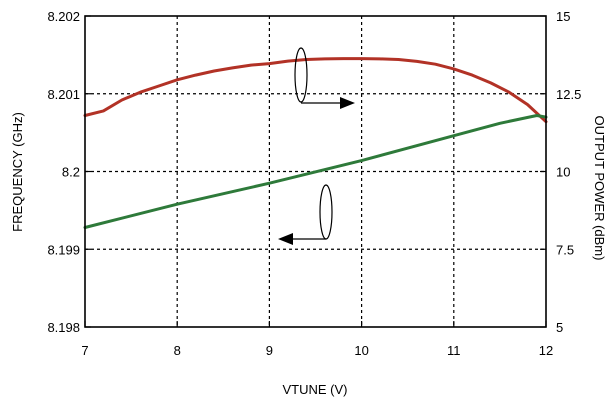 The width and height of the screenshot is (608, 400). I want to click on annotations, so click(316, 146).